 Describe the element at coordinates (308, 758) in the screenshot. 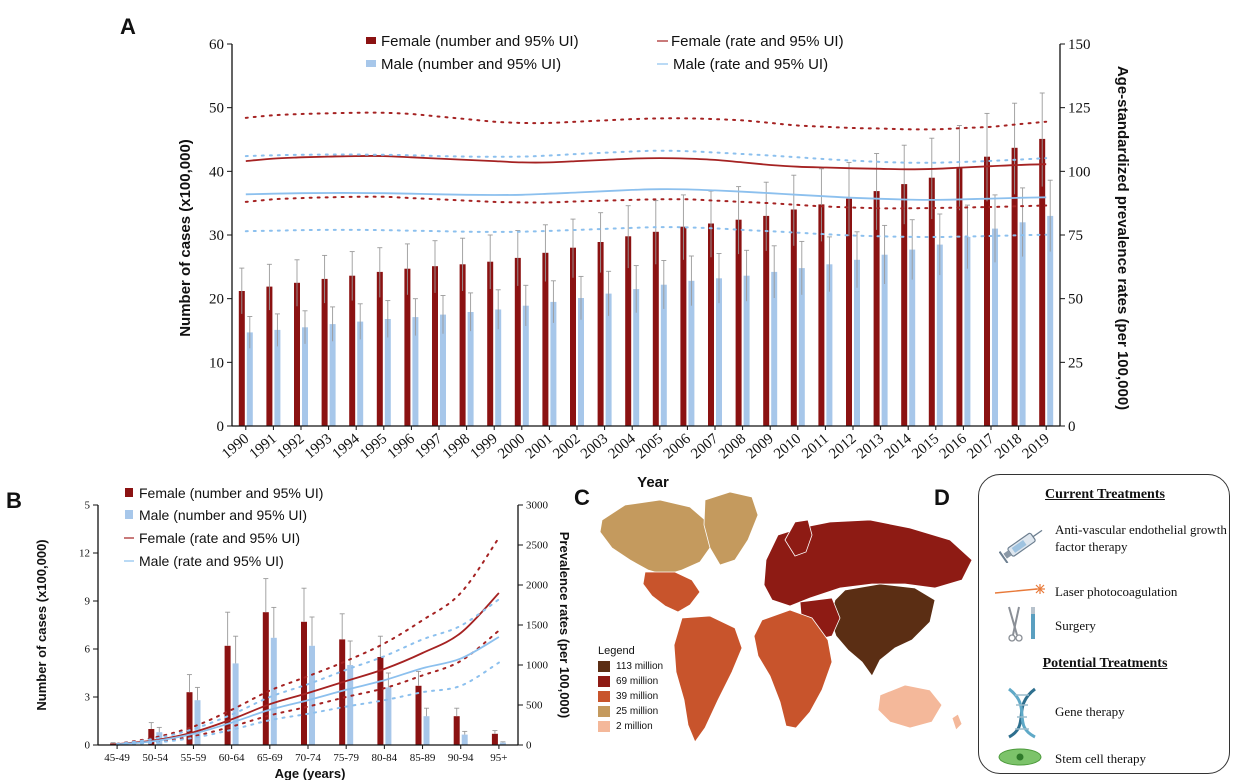

I see `x-tick-label: 70-74` at that location.